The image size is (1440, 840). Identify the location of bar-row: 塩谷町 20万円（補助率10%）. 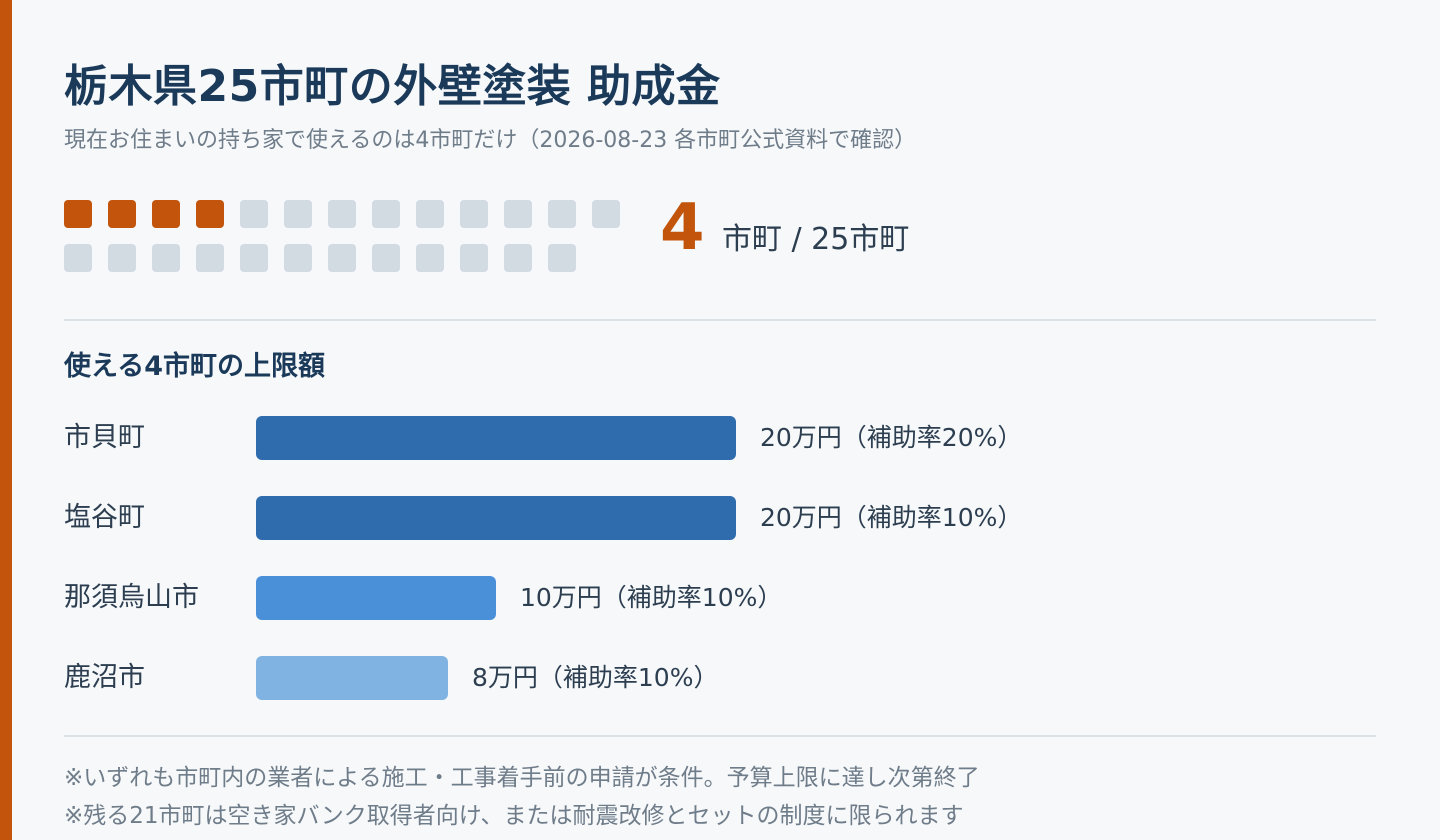
(720, 518).